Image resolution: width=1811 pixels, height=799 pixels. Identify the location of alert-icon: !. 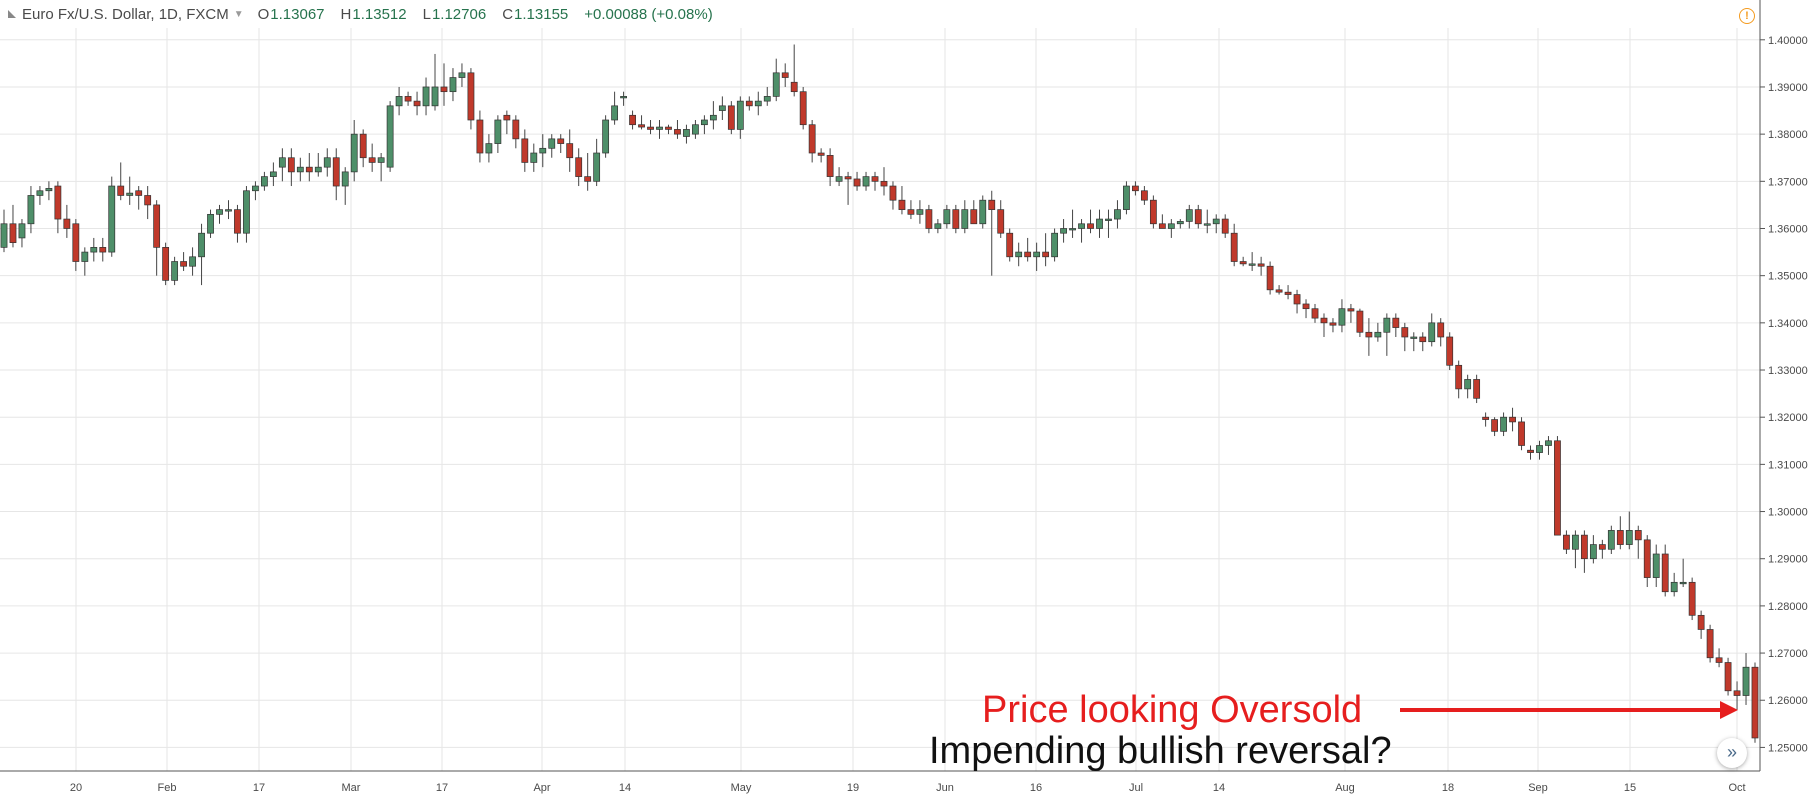
(1747, 16).